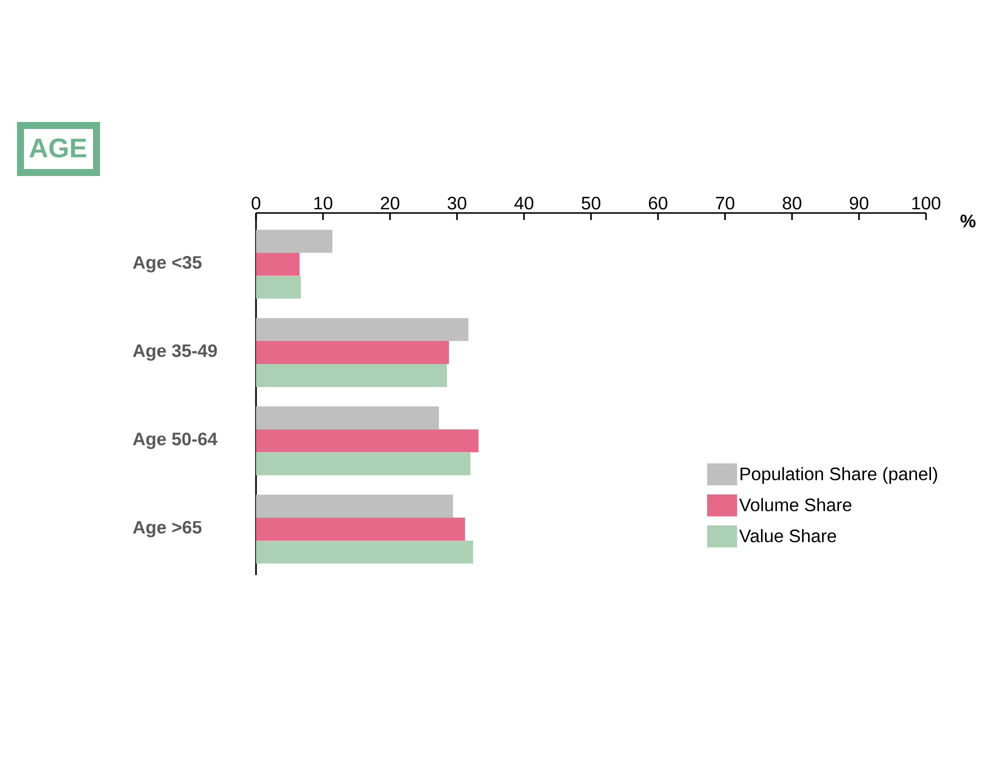  I want to click on y-tick-label: Age <35, so click(167, 264).